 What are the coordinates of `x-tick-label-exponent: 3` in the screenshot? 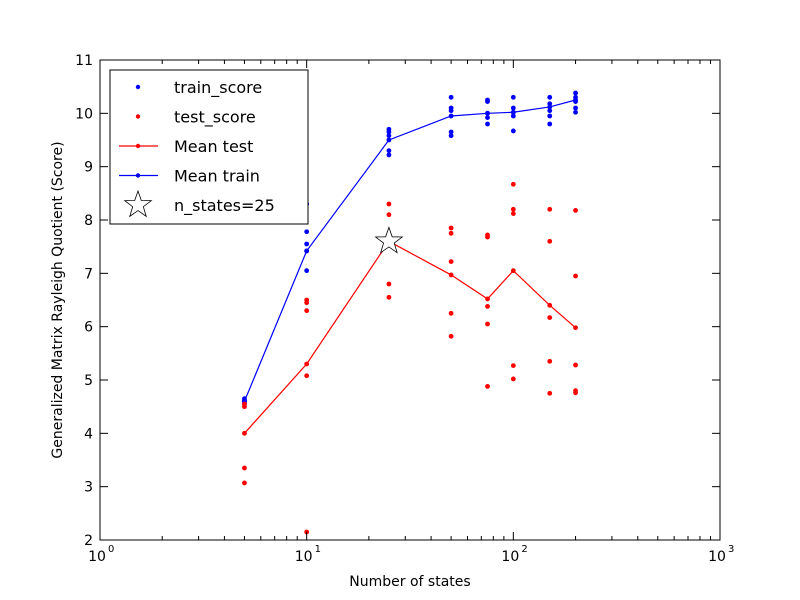 It's located at (731, 549).